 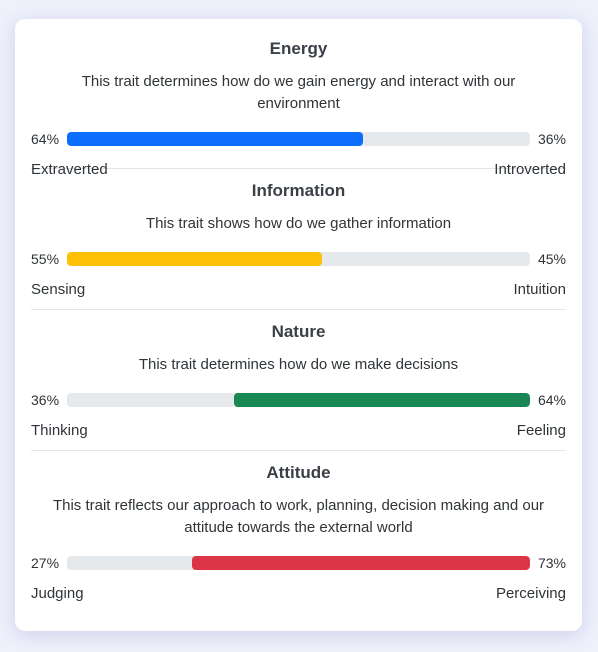 What do you see at coordinates (530, 593) in the screenshot?
I see `right-label: Perceiving` at bounding box center [530, 593].